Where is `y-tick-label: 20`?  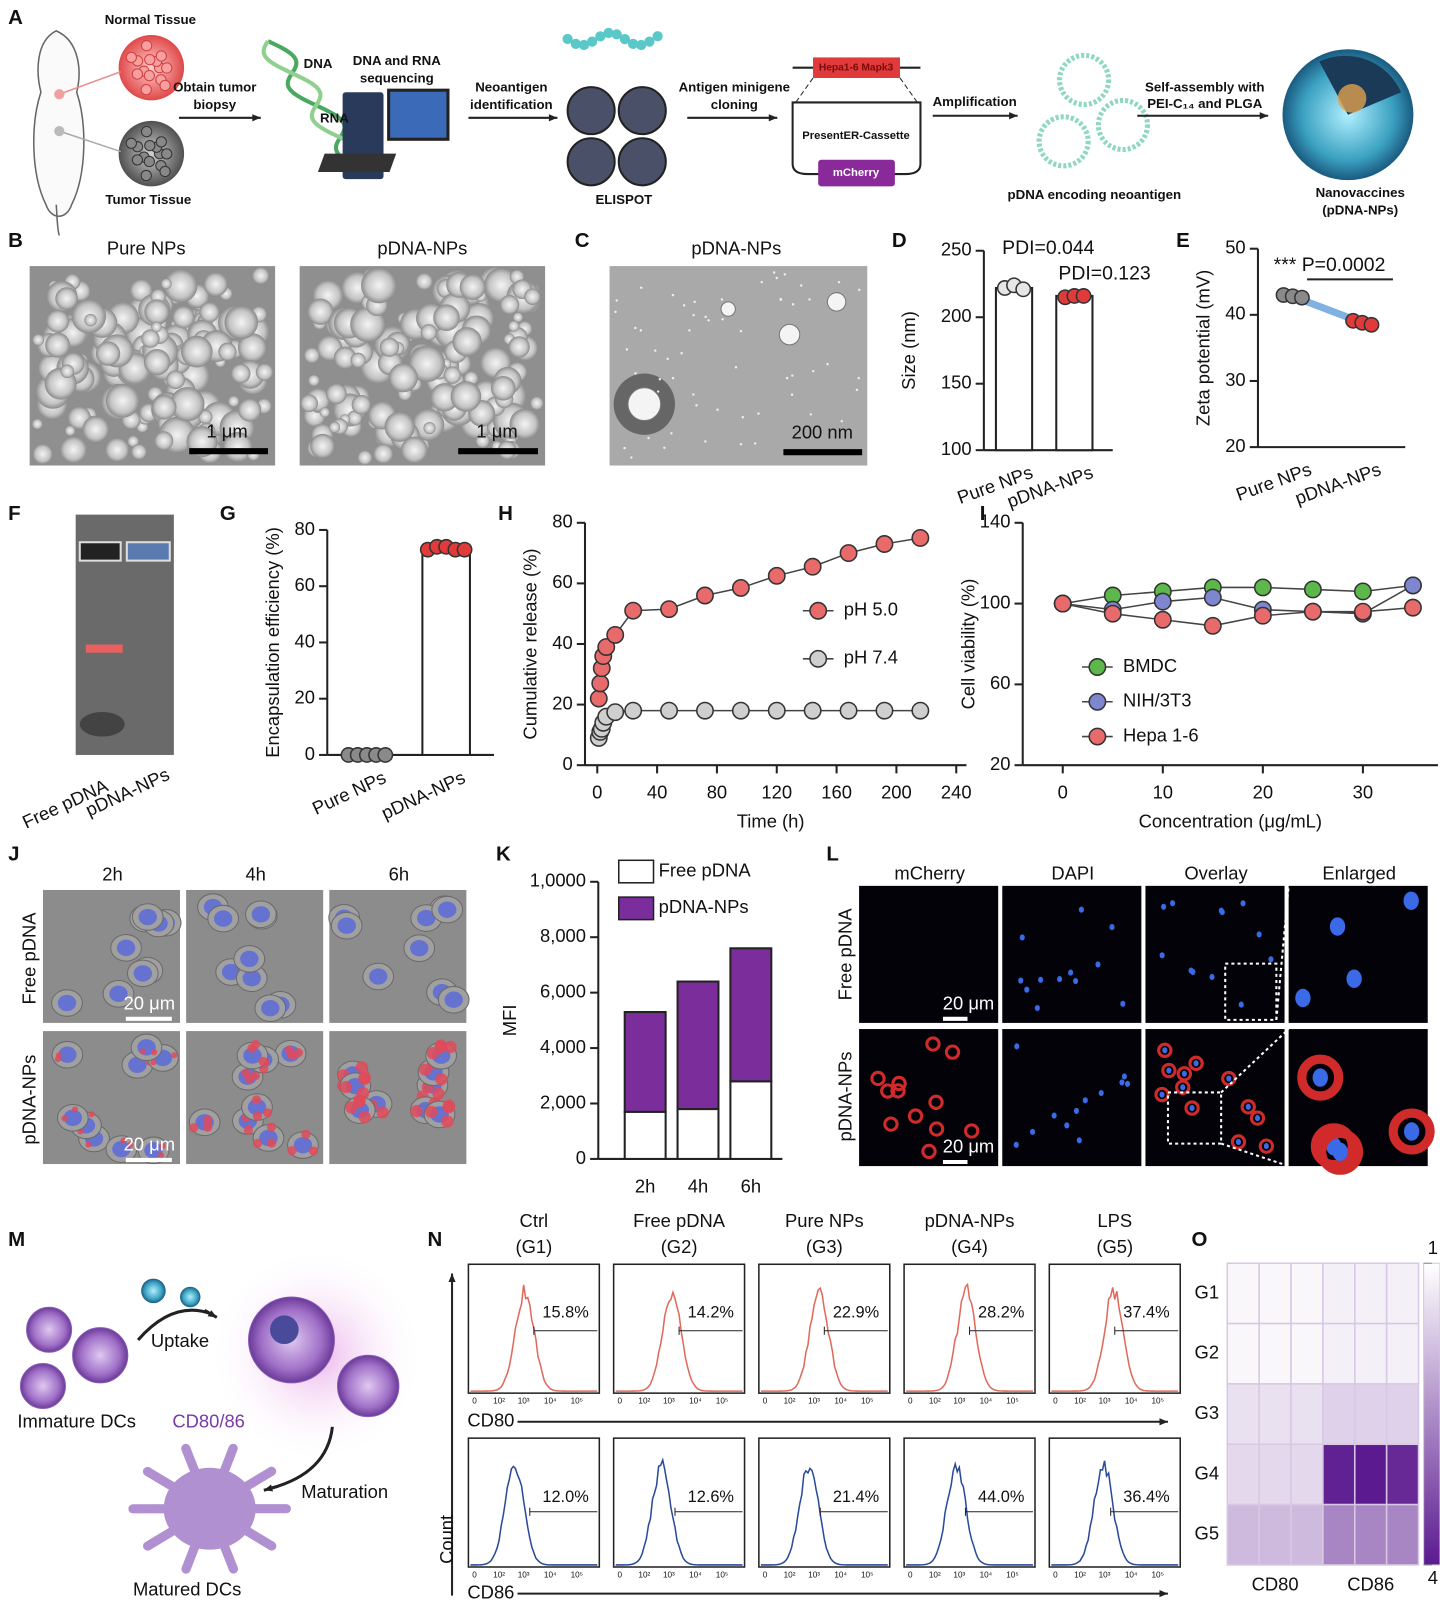 y-tick-label: 20 is located at coordinates (562, 702).